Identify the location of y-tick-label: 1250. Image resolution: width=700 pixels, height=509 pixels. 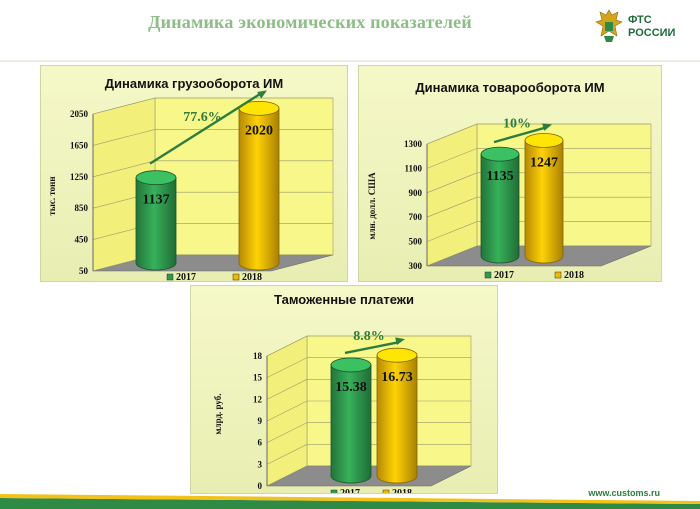
(79, 177).